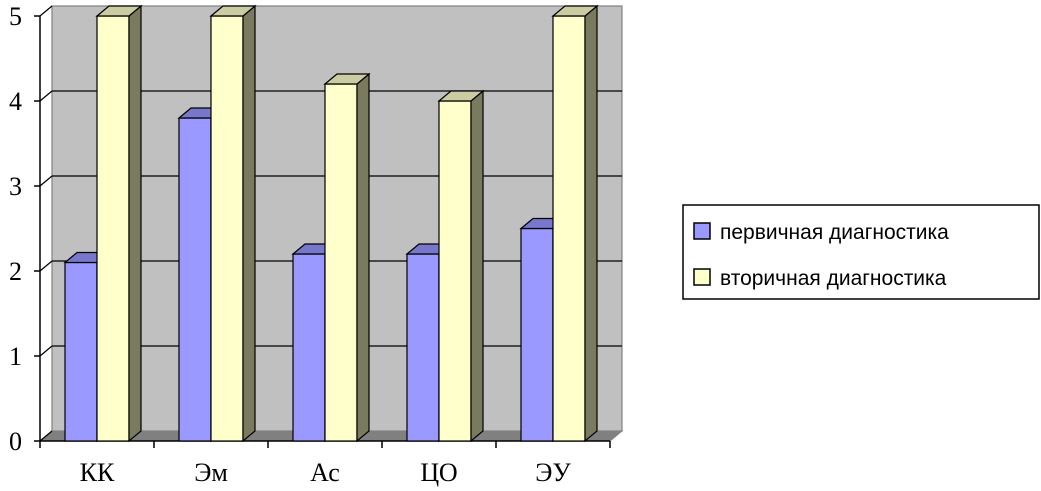 The width and height of the screenshot is (1041, 491). I want to click on x-tick-label: ЦО, so click(438, 472).